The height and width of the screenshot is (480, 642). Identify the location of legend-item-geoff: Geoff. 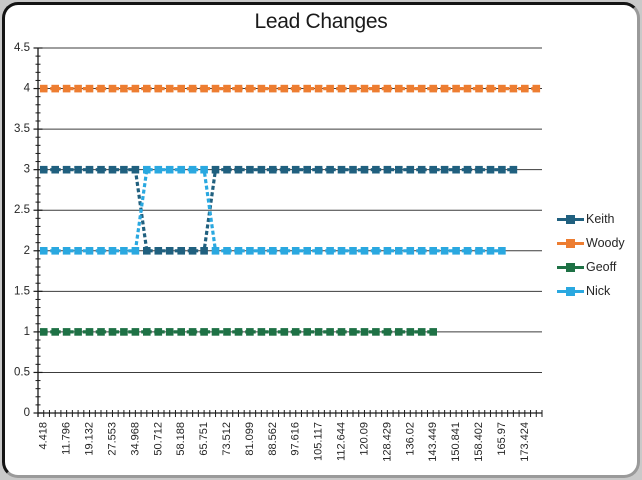
(597, 267).